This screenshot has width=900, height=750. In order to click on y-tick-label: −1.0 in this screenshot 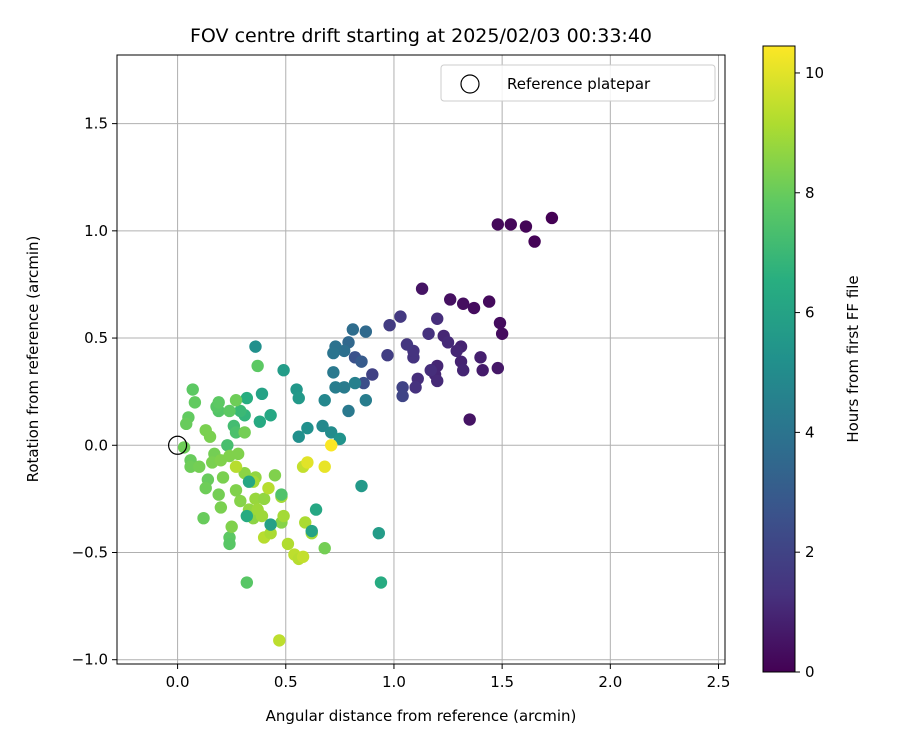, I will do `click(90, 660)`.